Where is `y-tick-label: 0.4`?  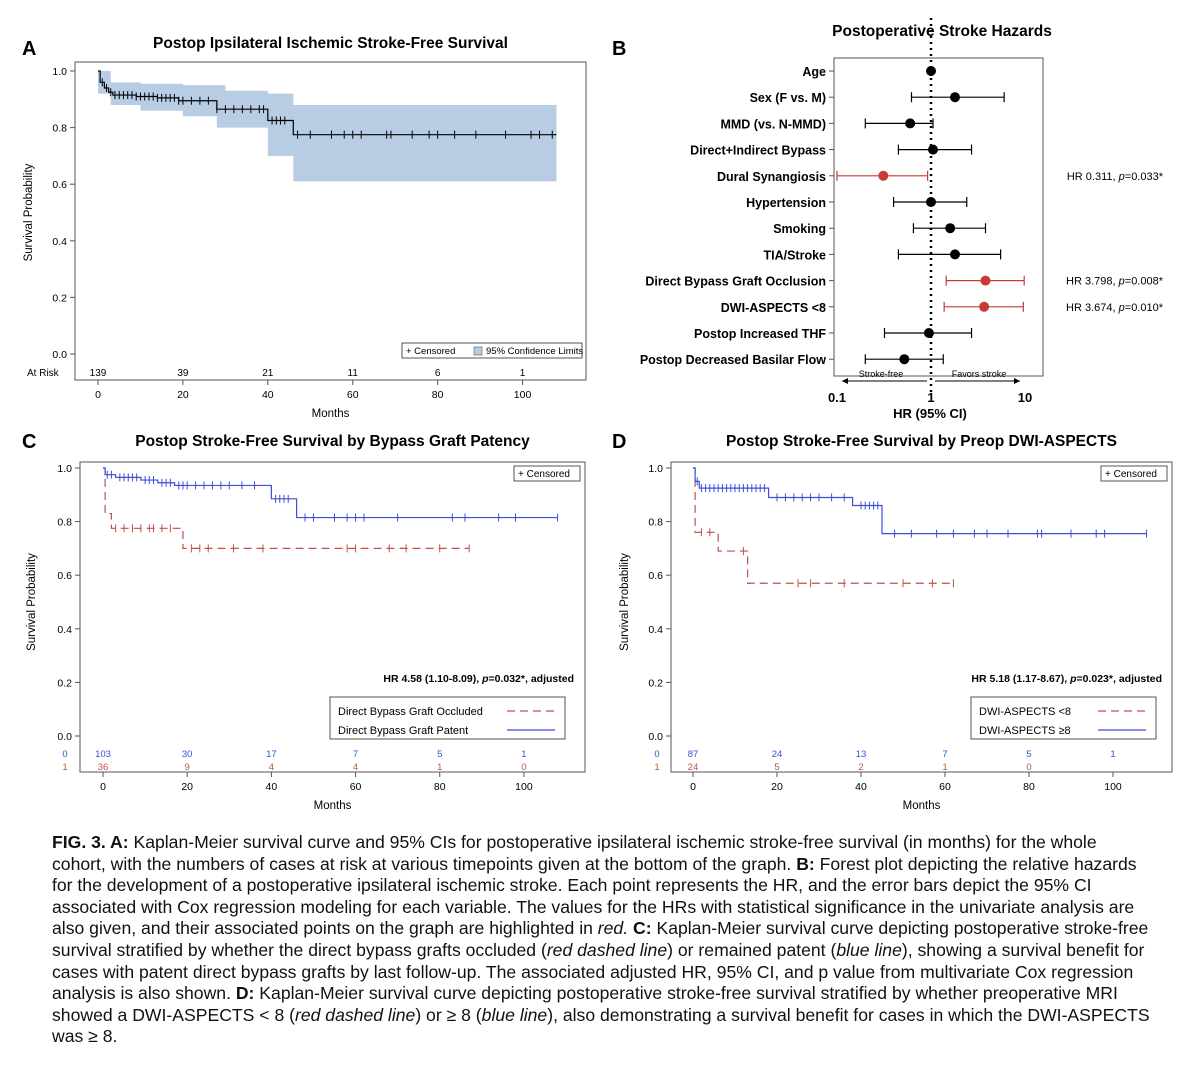
y-tick-label: 0.4 is located at coordinates (64, 630).